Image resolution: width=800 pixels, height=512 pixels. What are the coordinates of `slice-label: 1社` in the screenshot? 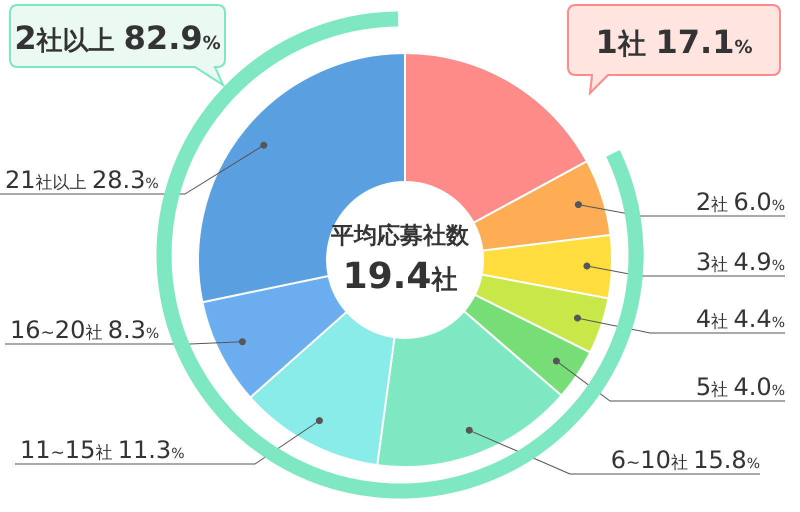 It's located at (625, 42).